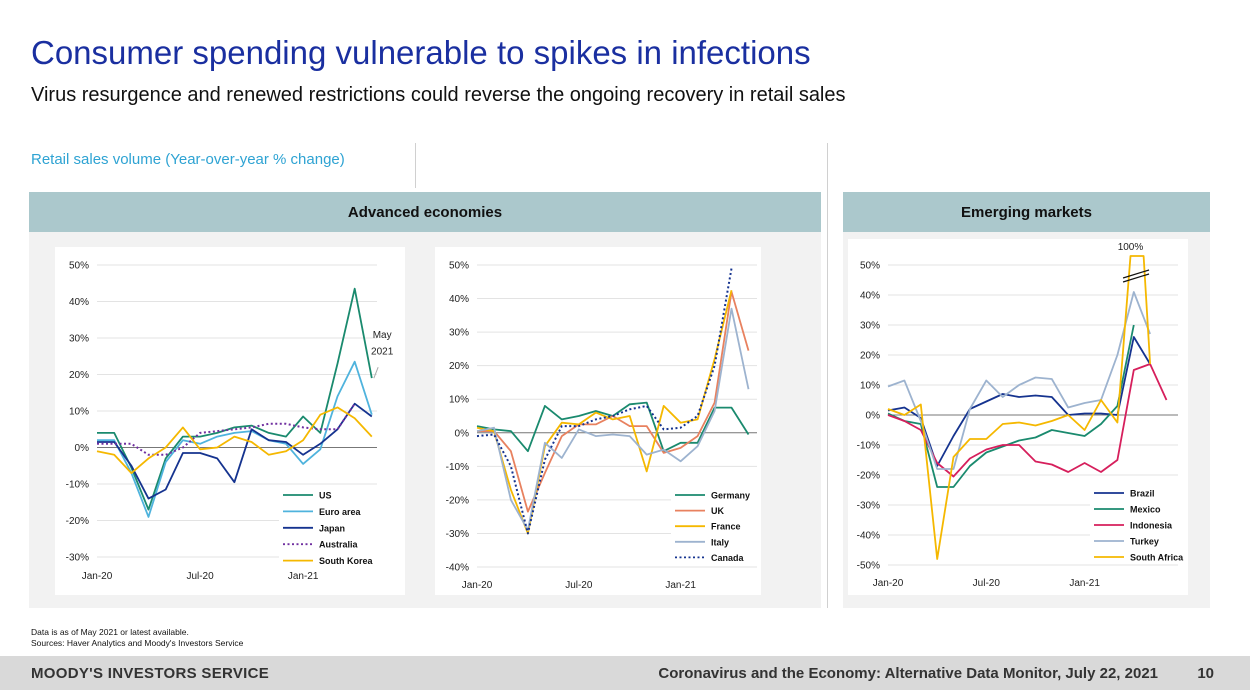 The width and height of the screenshot is (1250, 699). I want to click on legend-label: Indonesia, so click(1151, 526).